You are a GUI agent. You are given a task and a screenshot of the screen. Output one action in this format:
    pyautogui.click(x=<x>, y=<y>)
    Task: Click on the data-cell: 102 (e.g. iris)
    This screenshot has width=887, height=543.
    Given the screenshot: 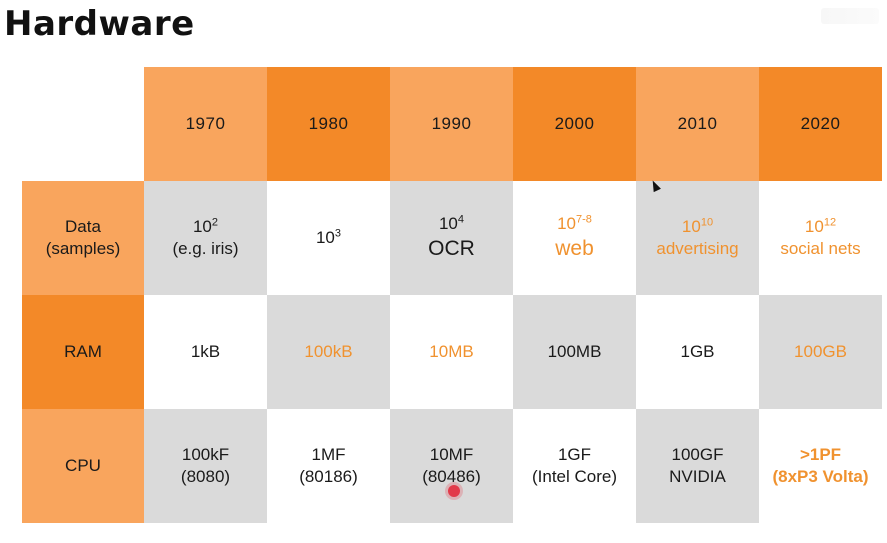 What is the action you would take?
    pyautogui.click(x=205, y=238)
    